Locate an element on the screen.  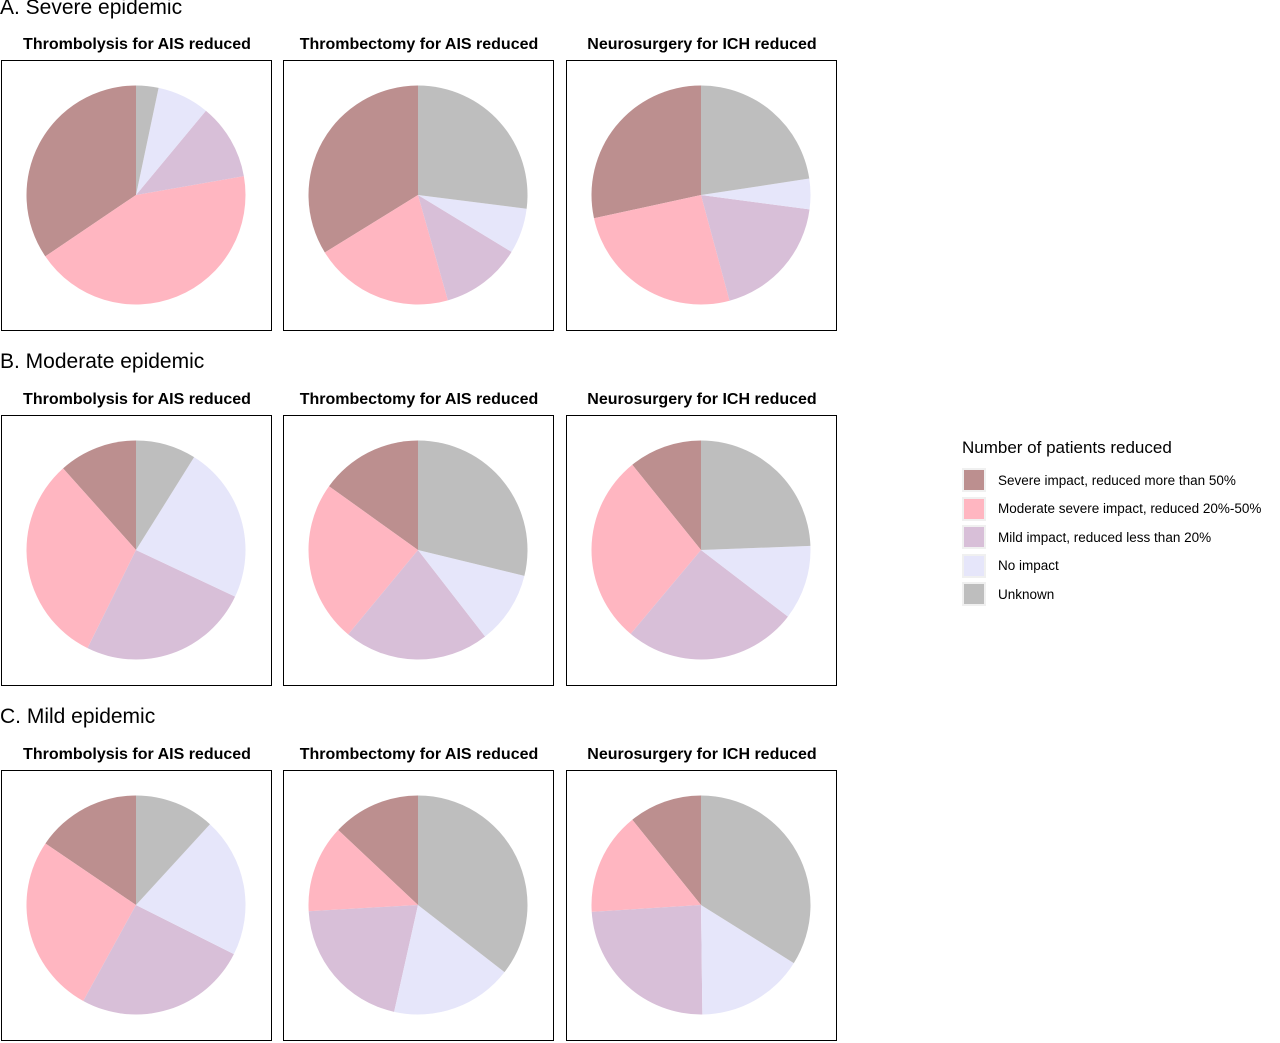
section-title-c: C. Mild epidemic is located at coordinates (78, 716).